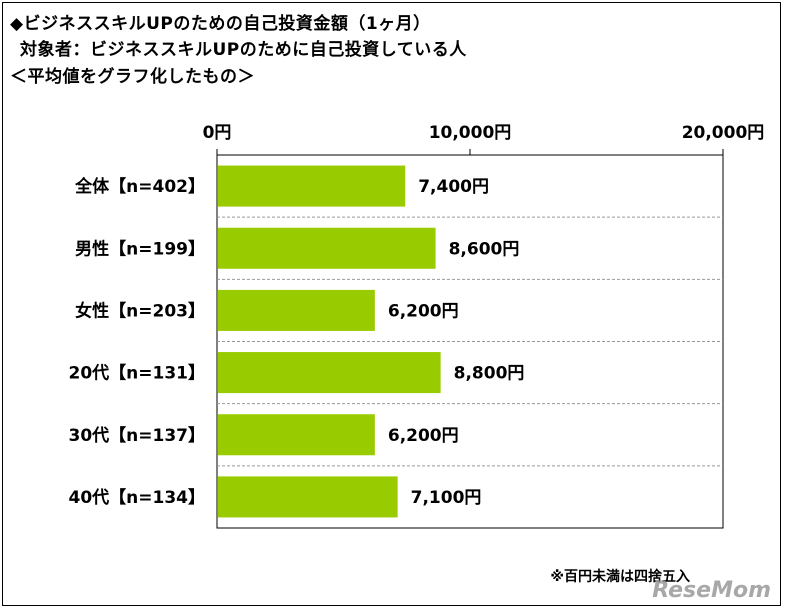 This screenshot has width=785, height=610. I want to click on category-label: 30代【n=137】, so click(137, 435).